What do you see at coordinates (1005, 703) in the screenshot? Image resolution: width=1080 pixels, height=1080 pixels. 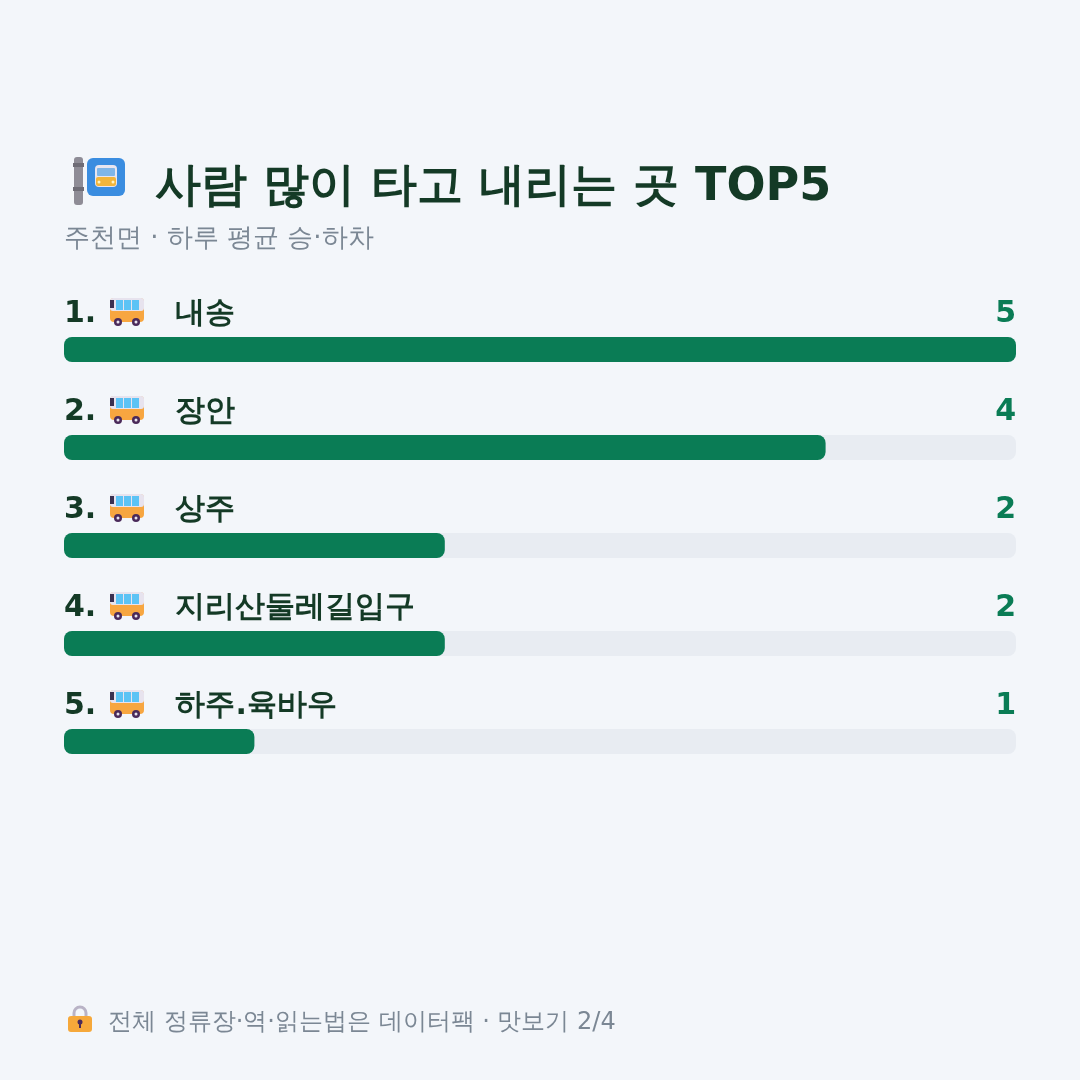 I see `data-label: 1` at bounding box center [1005, 703].